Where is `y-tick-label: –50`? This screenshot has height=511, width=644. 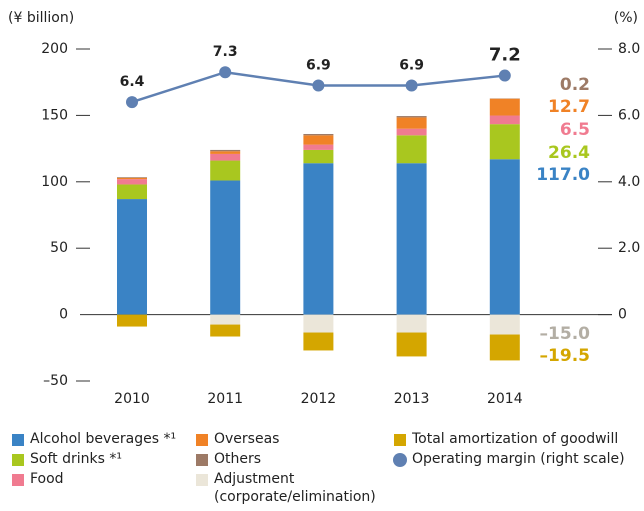 y-tick-label: –50 is located at coordinates (55, 381).